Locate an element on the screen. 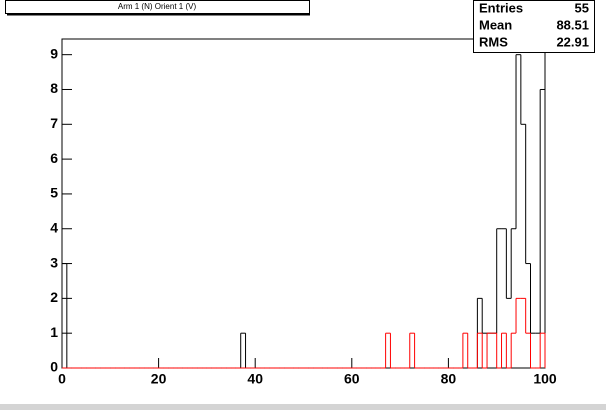 This screenshot has width=606, height=410. x-tick-label: 20 is located at coordinates (159, 379).